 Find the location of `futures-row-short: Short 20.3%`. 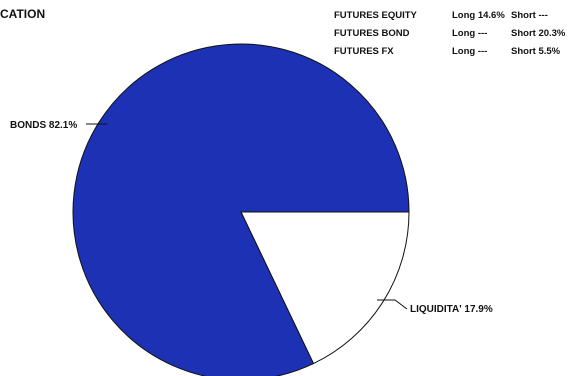

futures-row-short: Short 20.3% is located at coordinates (538, 33).